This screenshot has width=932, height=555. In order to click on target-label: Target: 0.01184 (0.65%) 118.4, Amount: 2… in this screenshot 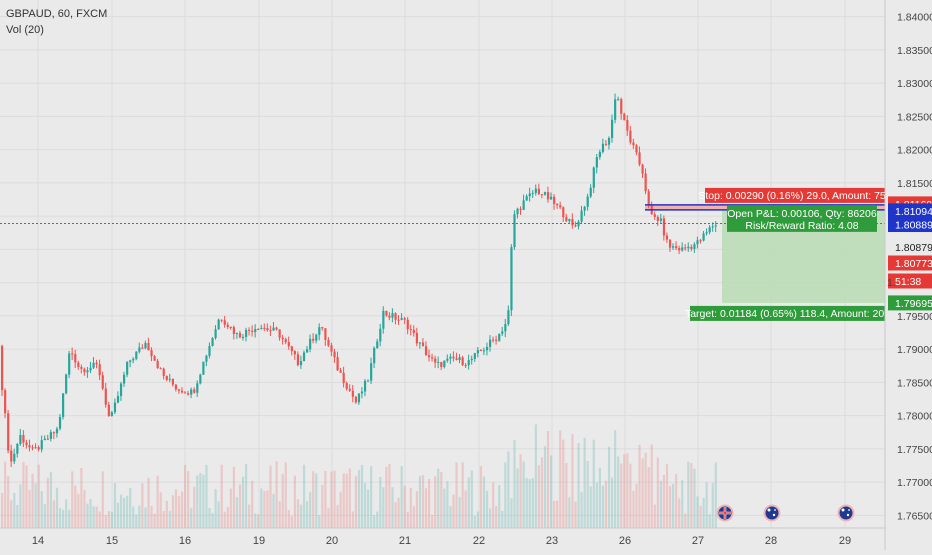, I will do `click(787, 313)`.